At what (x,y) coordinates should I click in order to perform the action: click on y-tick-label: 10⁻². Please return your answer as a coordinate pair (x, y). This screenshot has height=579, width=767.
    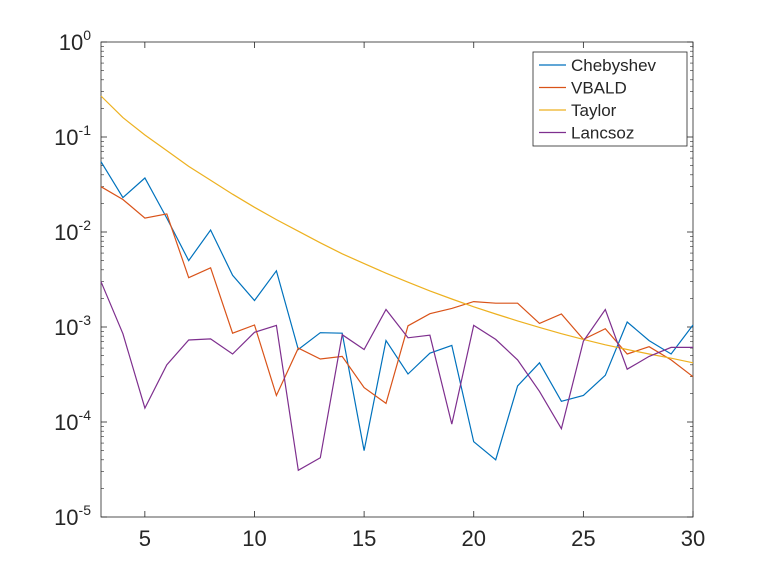
    Looking at the image, I should click on (72, 231).